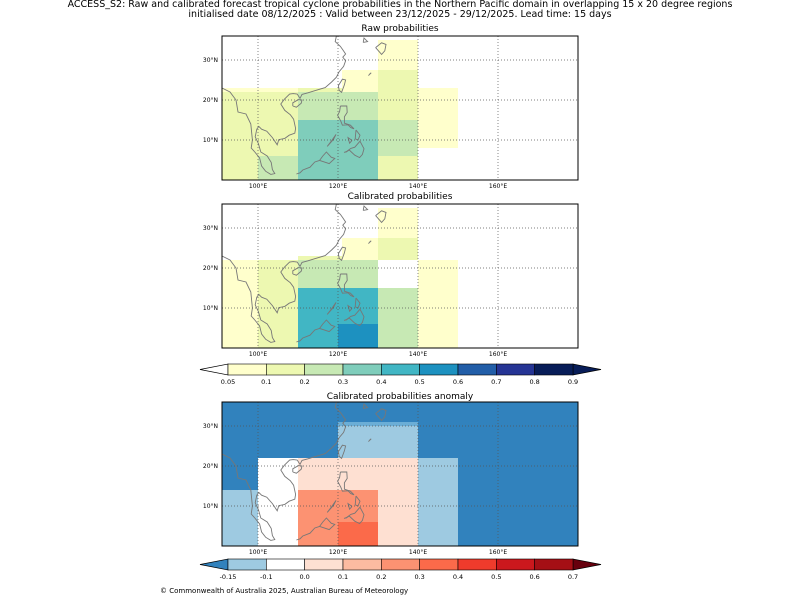  Describe the element at coordinates (304, 577) in the screenshot. I see `colorbar-tick-label: 0.0` at that location.